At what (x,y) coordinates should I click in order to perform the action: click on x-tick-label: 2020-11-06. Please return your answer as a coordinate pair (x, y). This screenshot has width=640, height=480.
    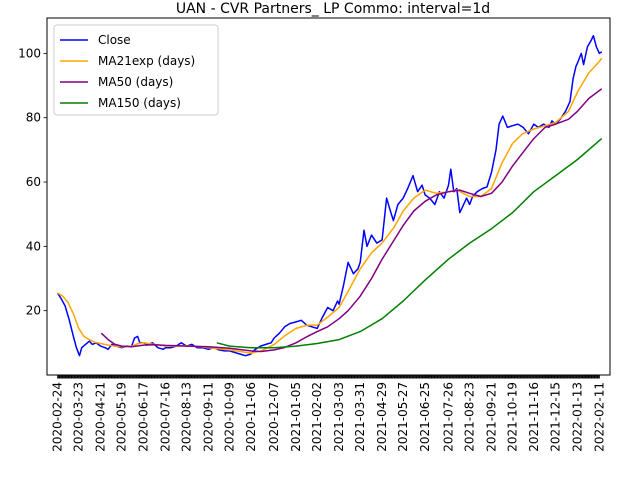
    Looking at the image, I should click on (251, 417).